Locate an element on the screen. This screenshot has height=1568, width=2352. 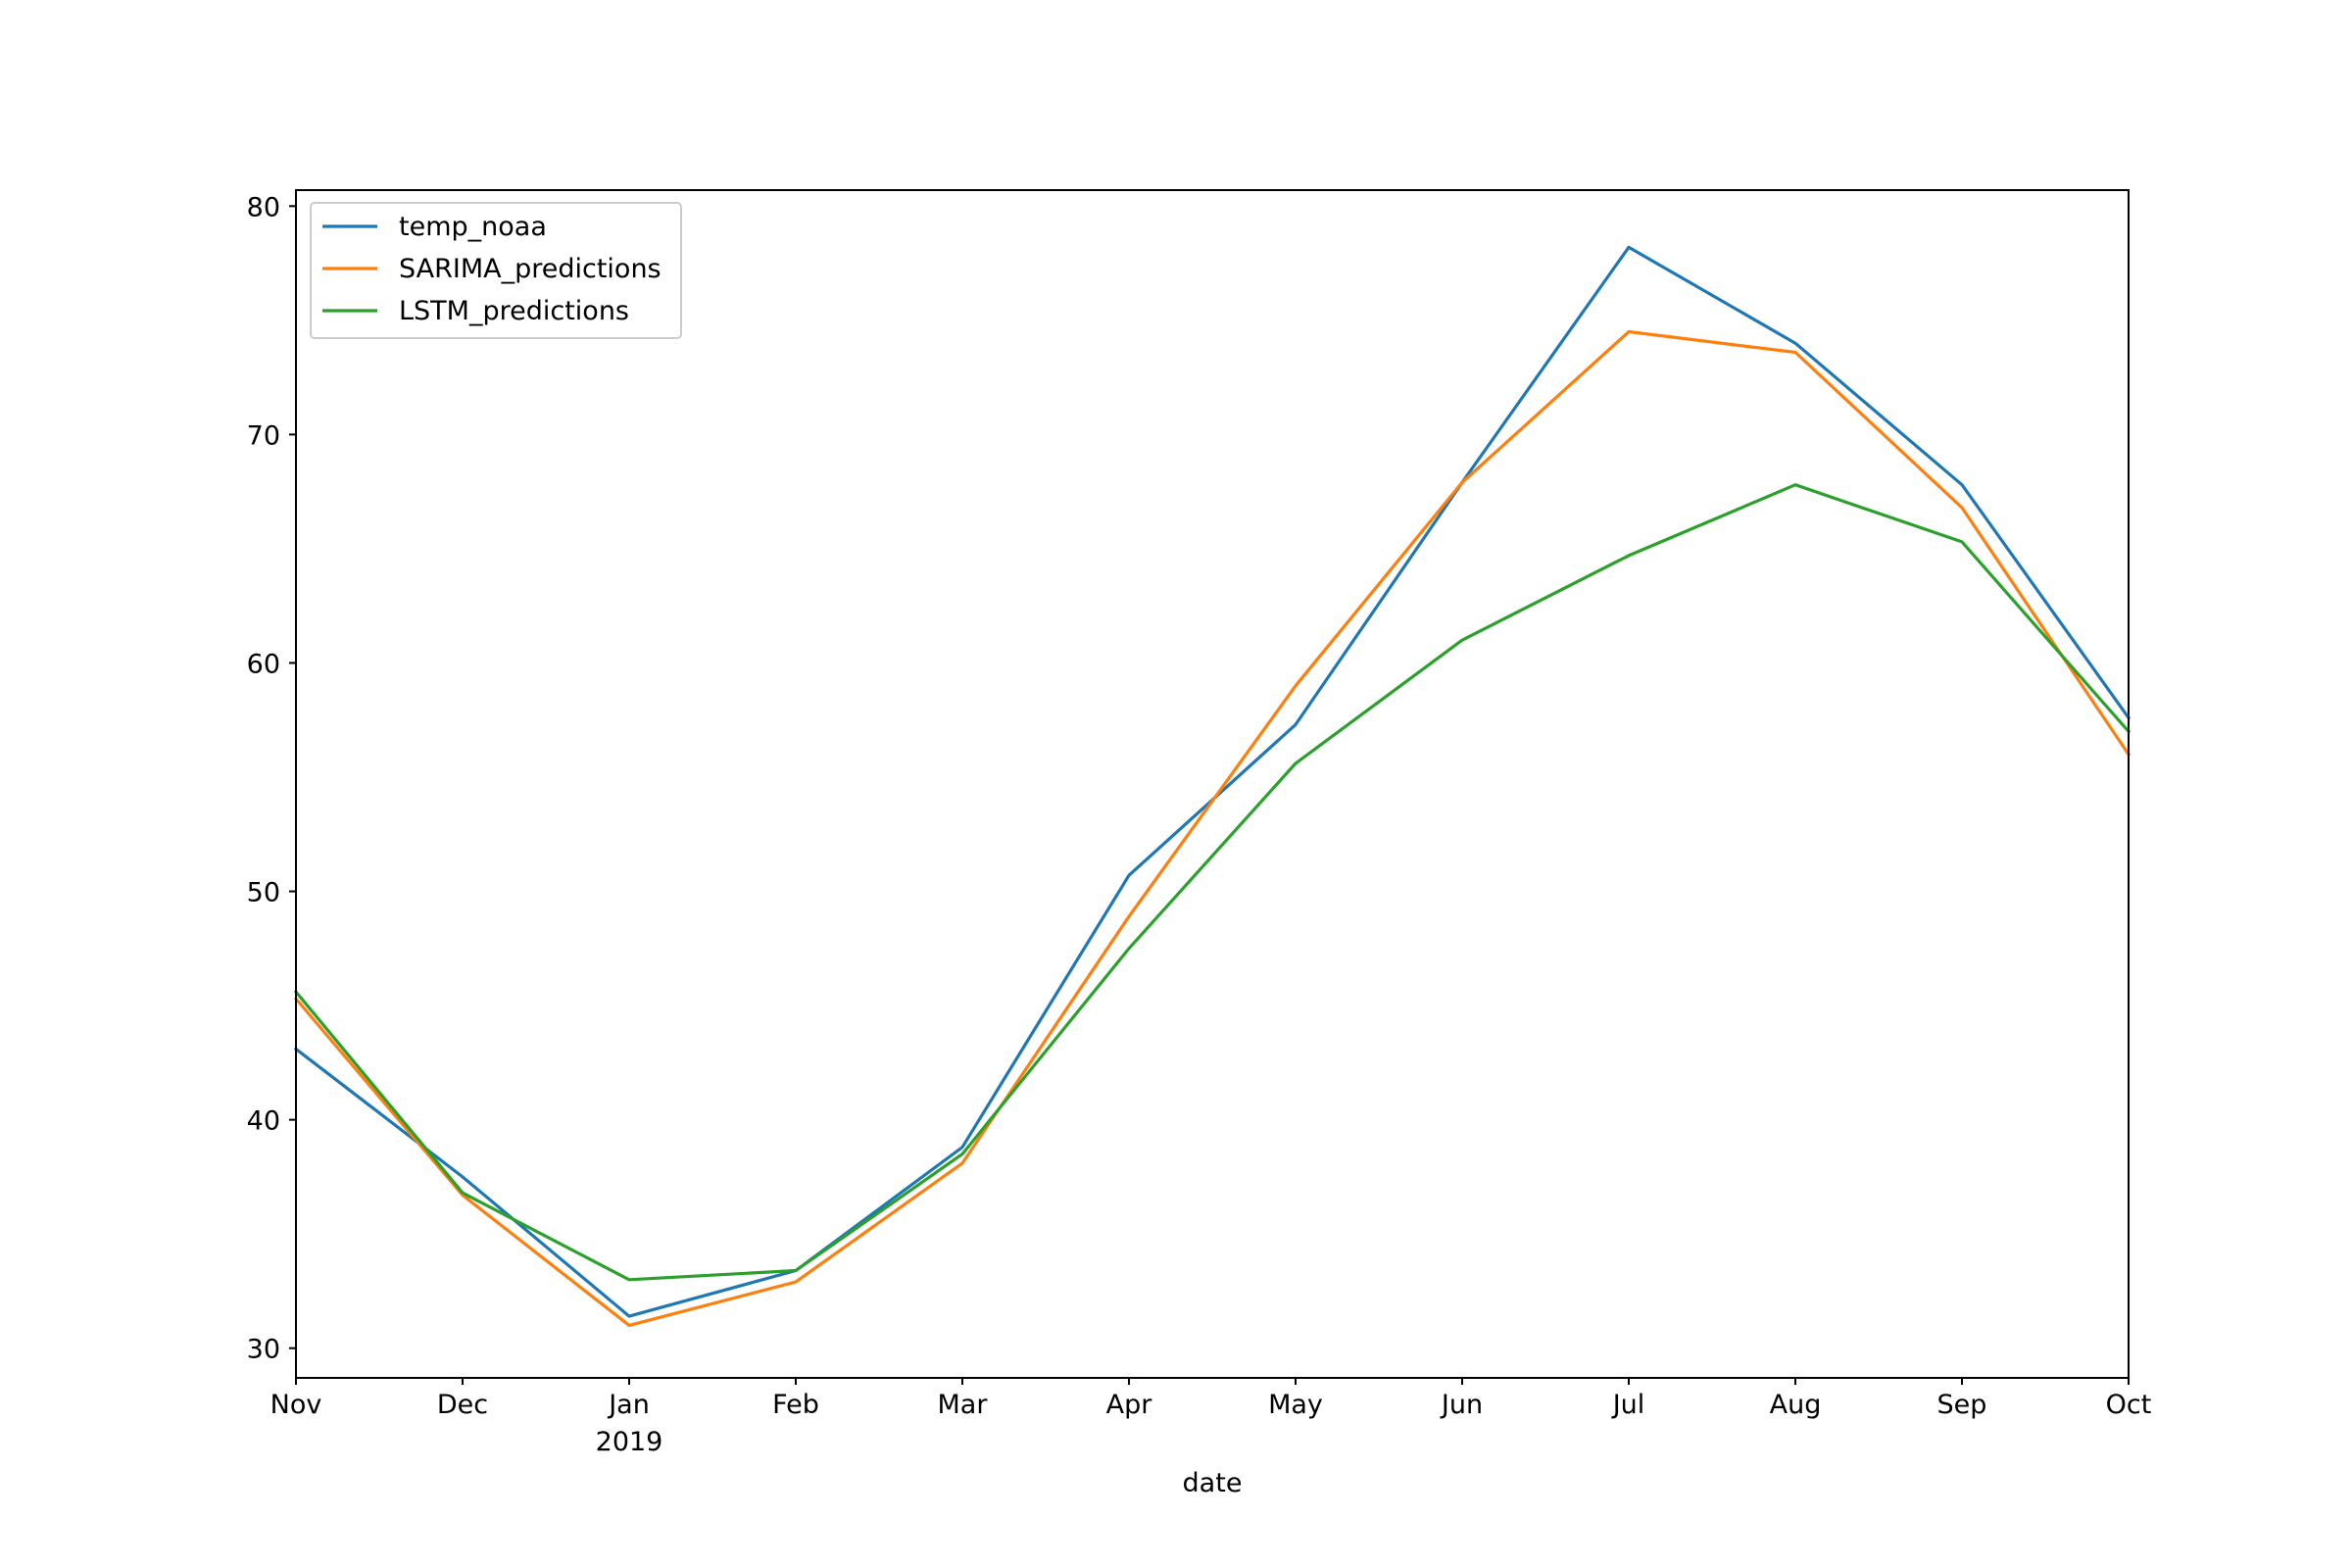
x-tick-label: Mar is located at coordinates (964, 1405).